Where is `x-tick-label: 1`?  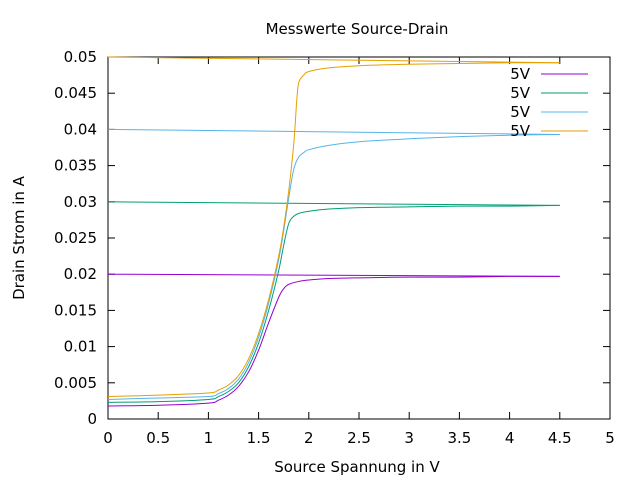 x-tick-label: 1 is located at coordinates (209, 438).